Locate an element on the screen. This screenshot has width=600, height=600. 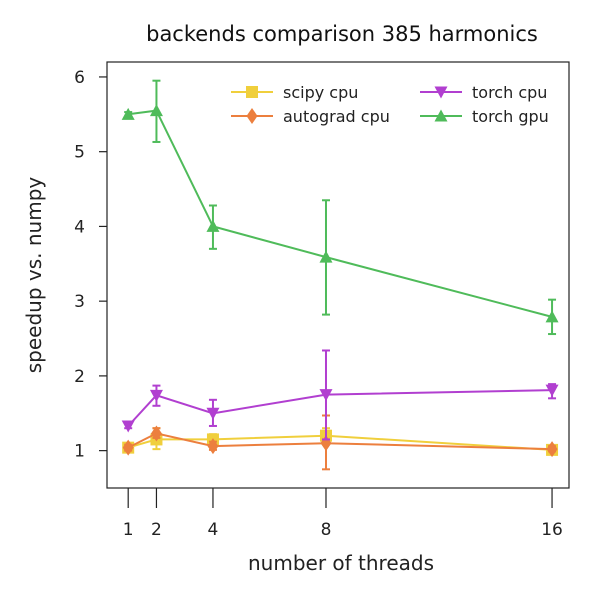
legend-item: autograd cpu is located at coordinates (310, 116).